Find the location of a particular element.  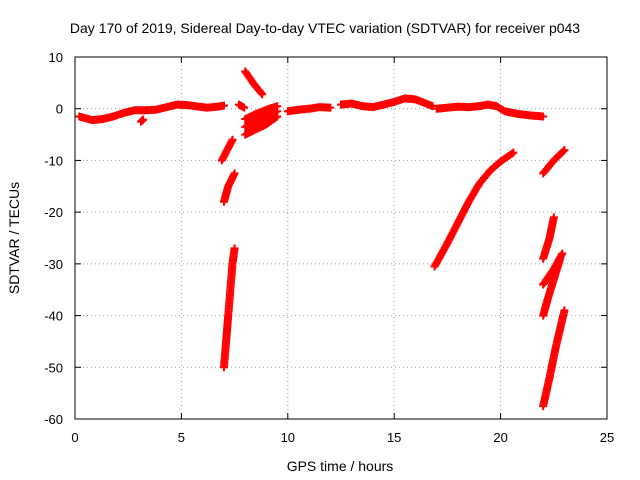

x-axis-label: GPS time / hours is located at coordinates (340, 466).